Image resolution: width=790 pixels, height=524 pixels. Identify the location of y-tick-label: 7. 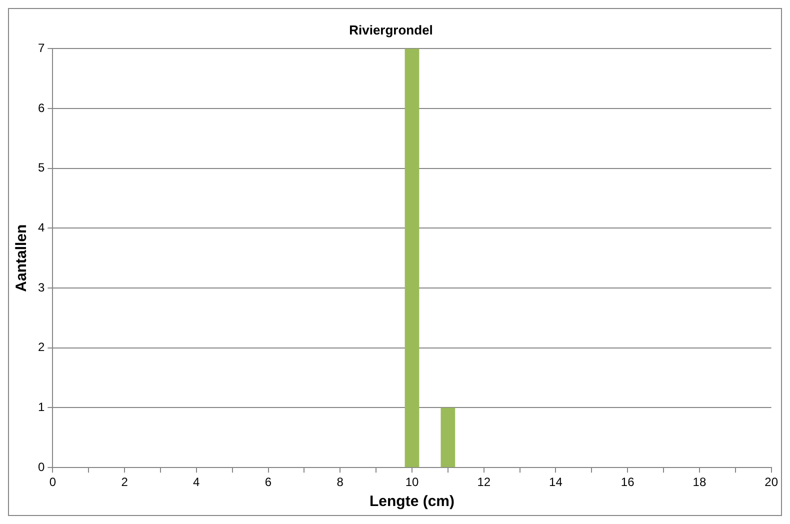
(41, 47).